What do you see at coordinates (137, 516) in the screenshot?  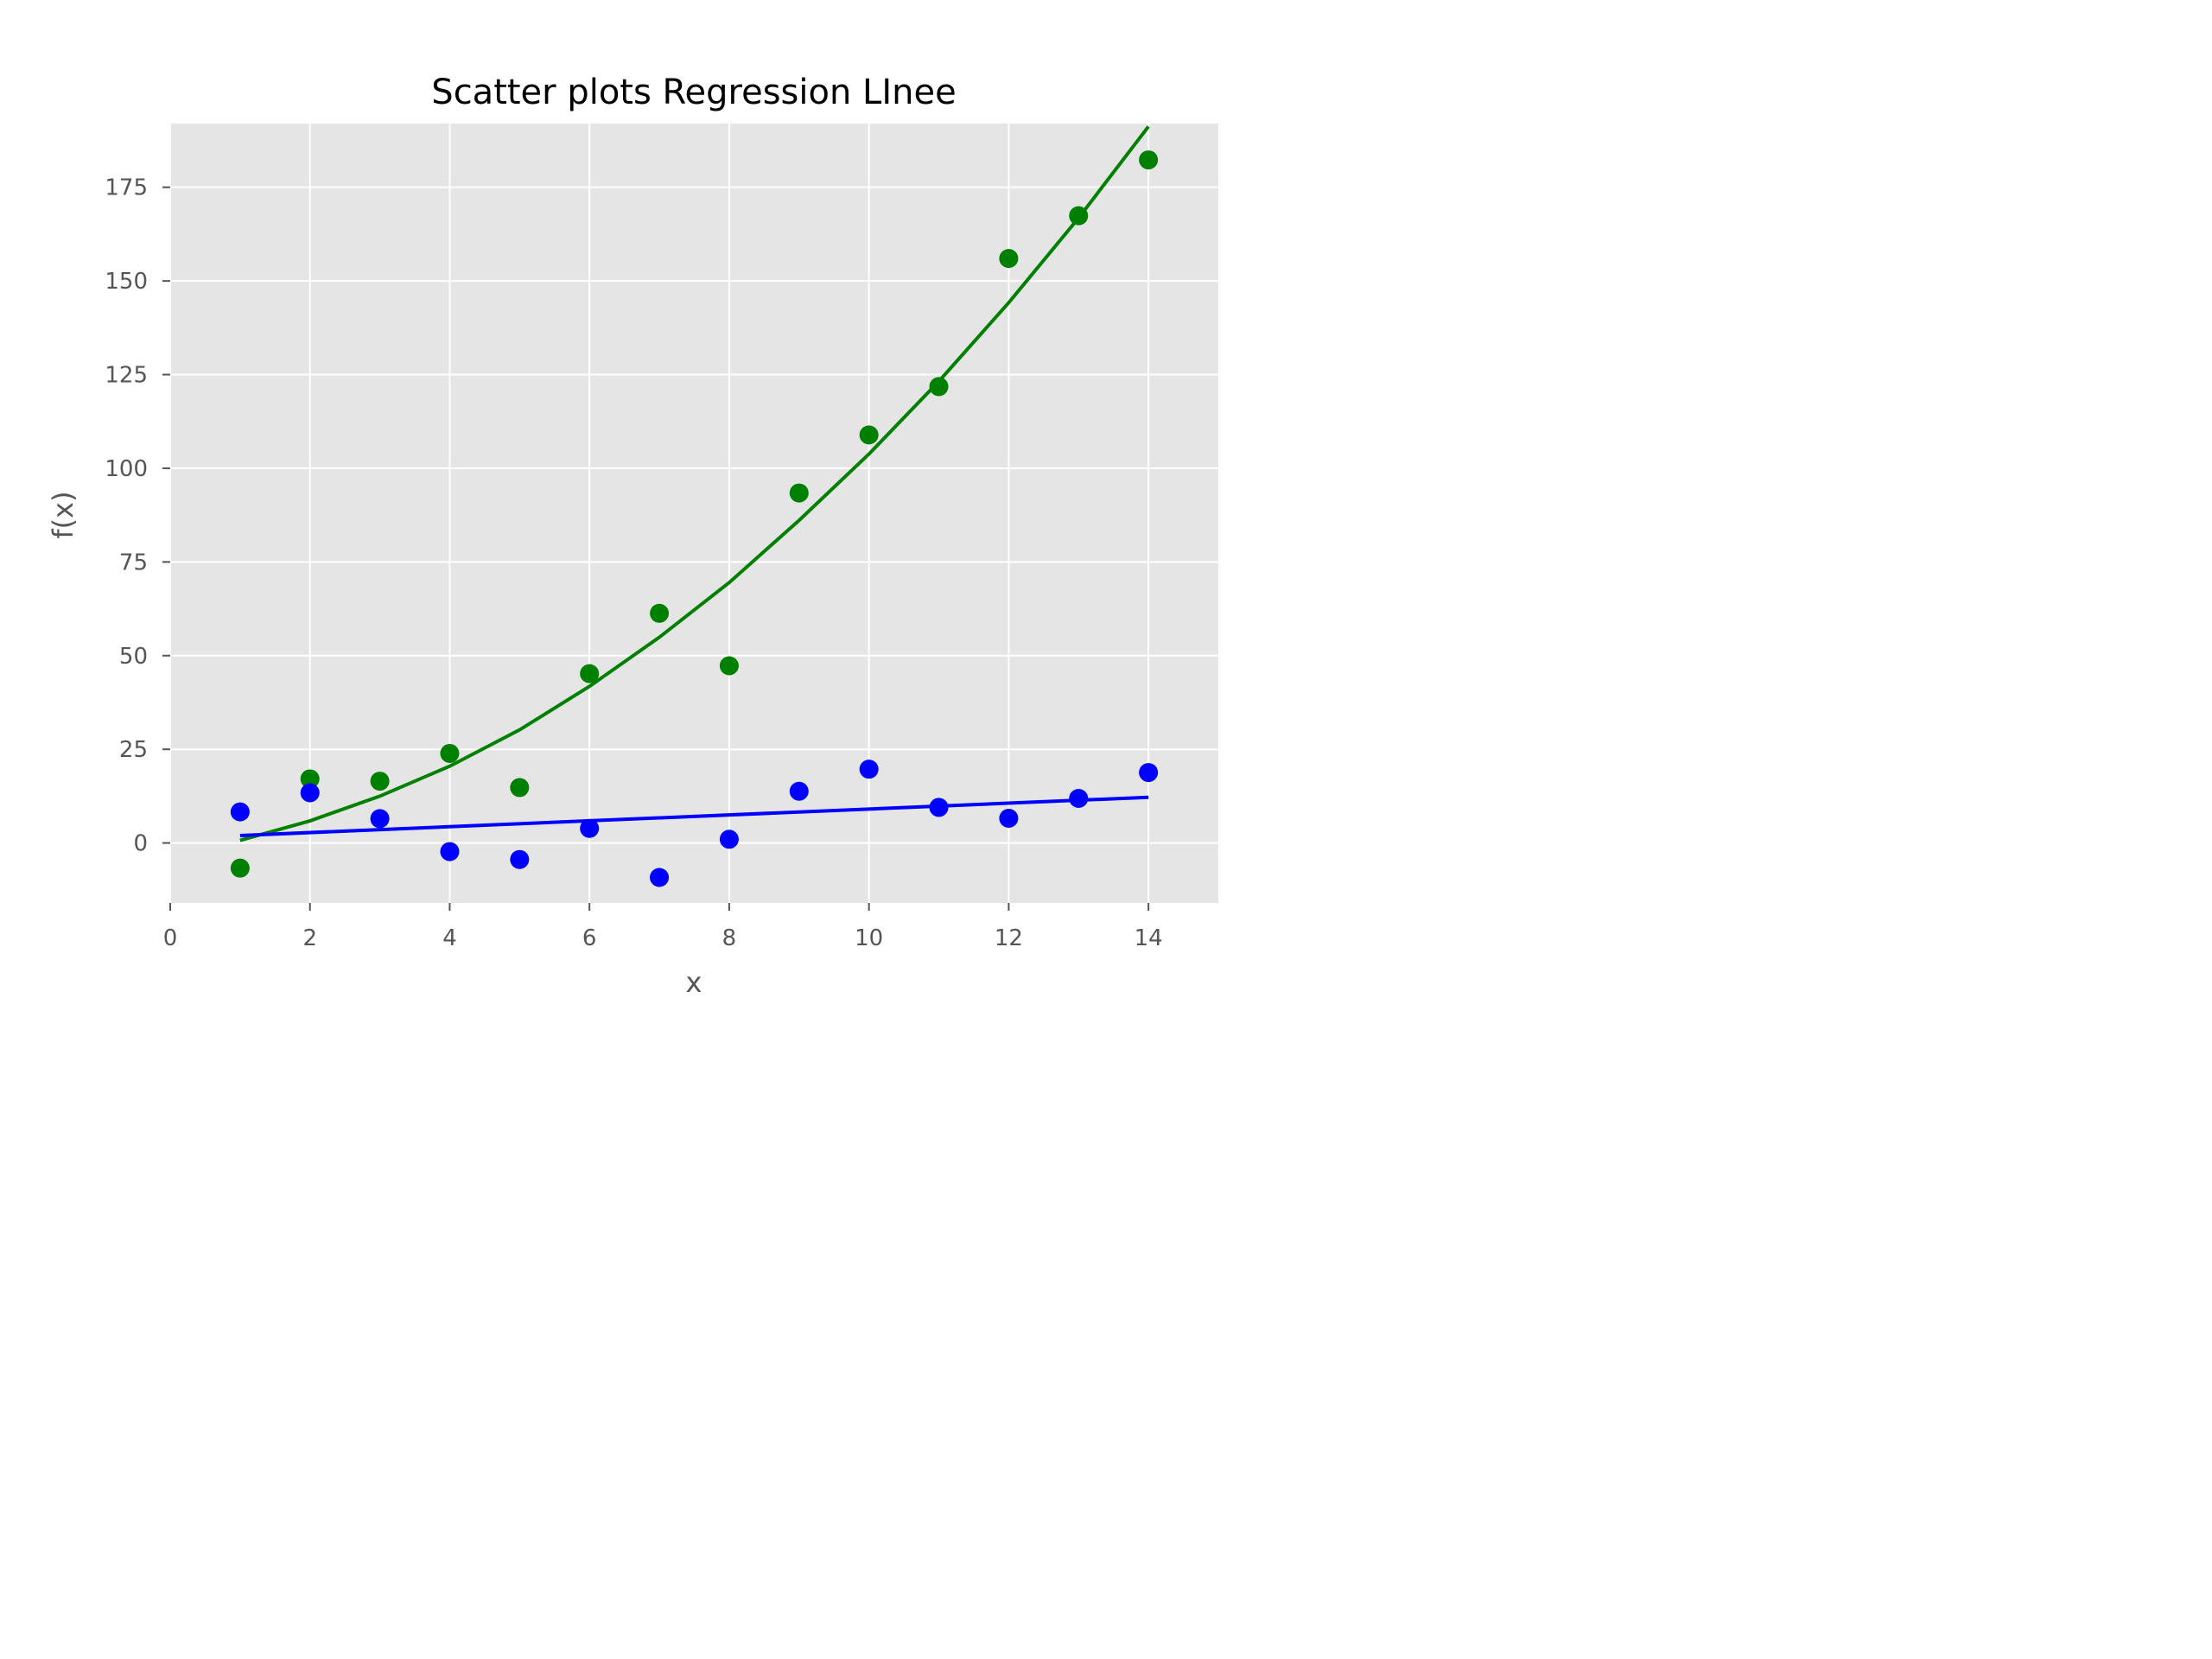 I see `y-axis: 0 25 50 75 100 125 150 175` at bounding box center [137, 516].